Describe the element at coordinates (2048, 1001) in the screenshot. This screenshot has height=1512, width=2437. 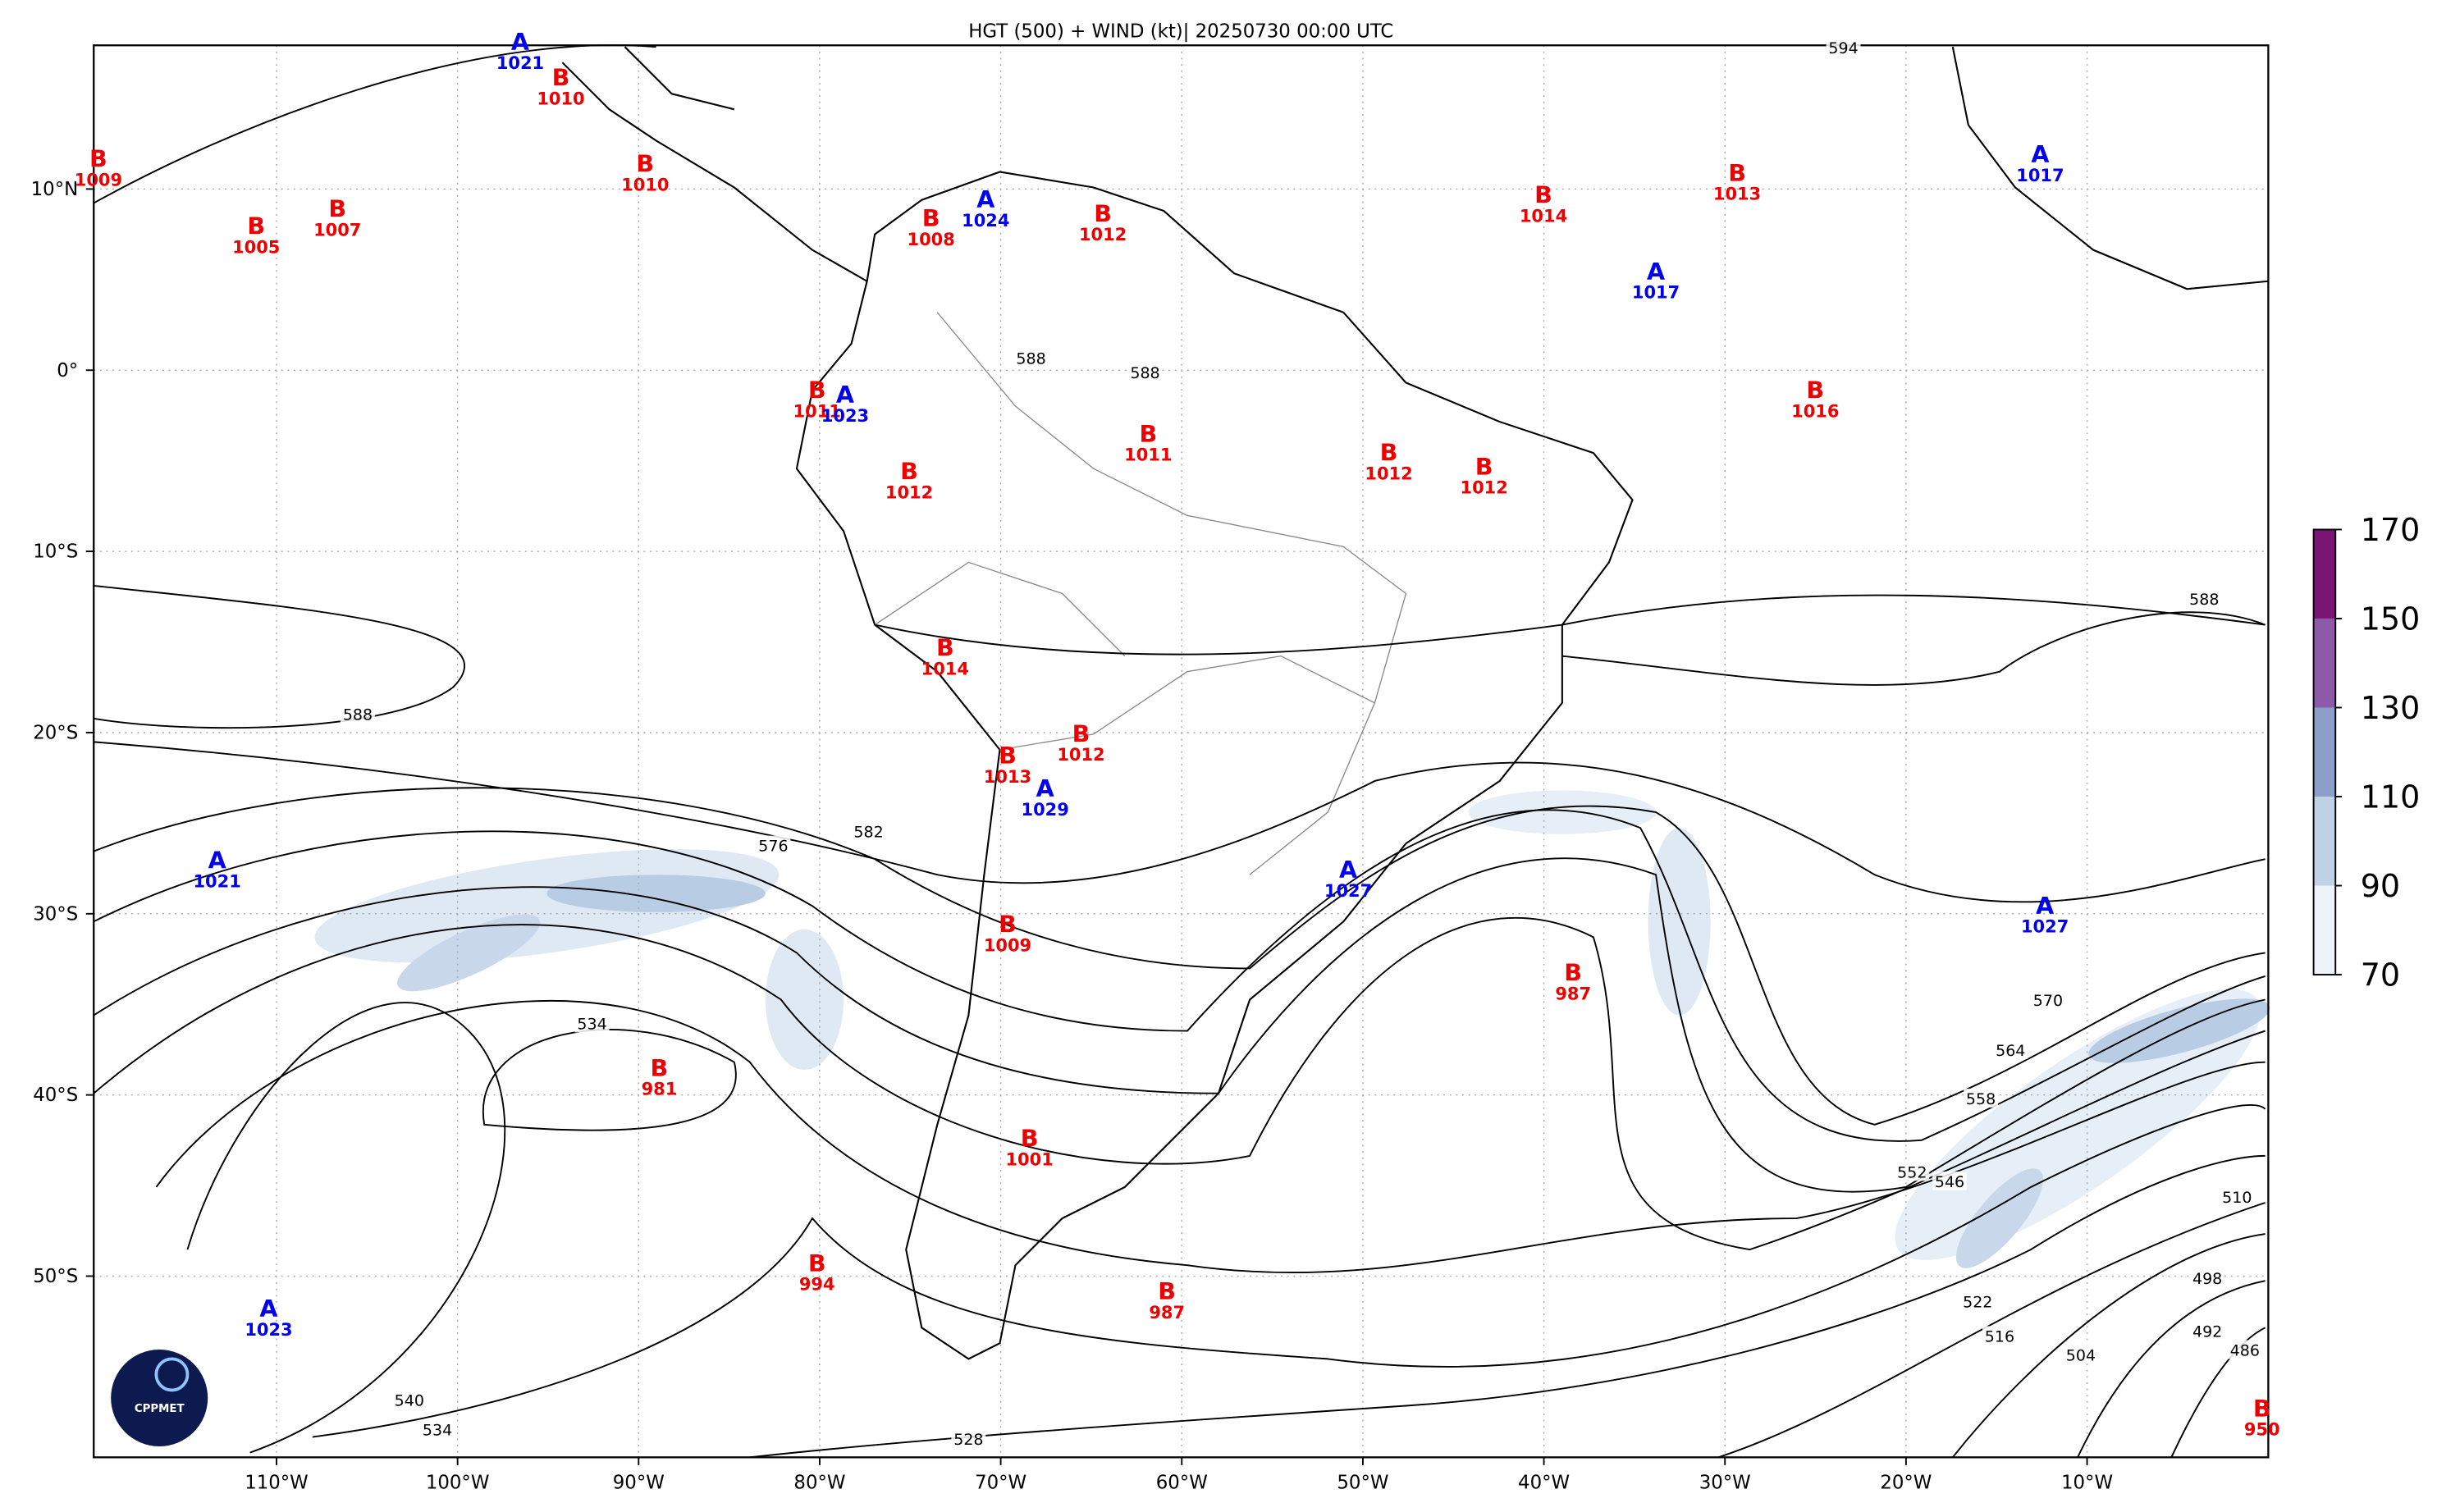
I see `contour-label: 570` at that location.